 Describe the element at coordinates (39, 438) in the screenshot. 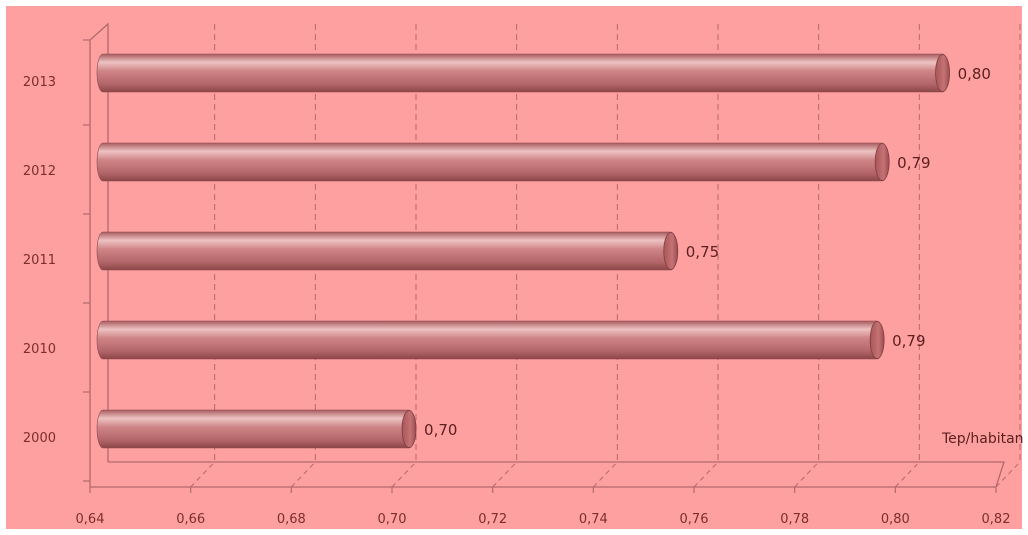

I see `y-tick-label: 2000` at that location.